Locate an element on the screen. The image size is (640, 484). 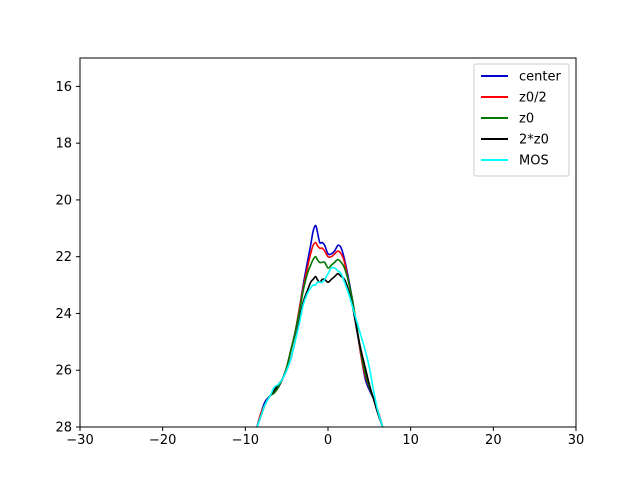
series-layer is located at coordinates (320, 325).